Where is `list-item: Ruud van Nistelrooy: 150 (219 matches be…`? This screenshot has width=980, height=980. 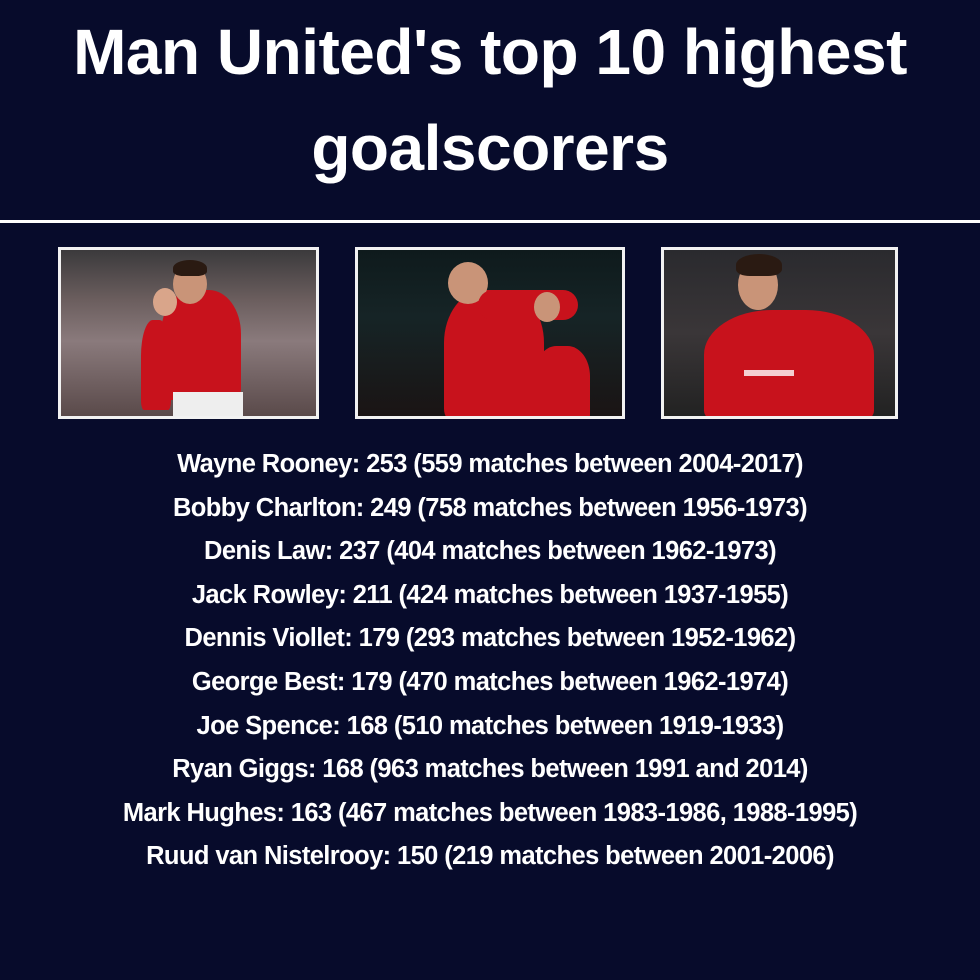
list-item: Ruud van Nistelrooy: 150 (219 matches be… is located at coordinates (490, 856).